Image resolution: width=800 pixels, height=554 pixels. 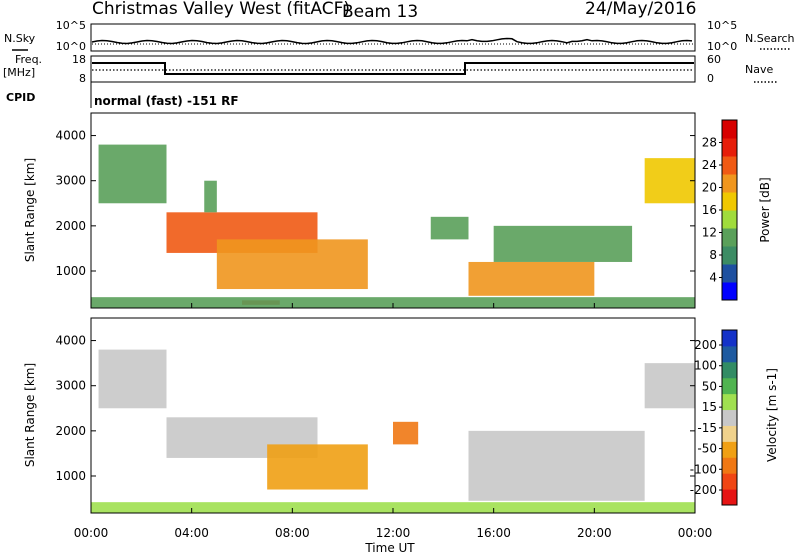 I want to click on x-tick-label: 08:00, so click(x=292, y=533).